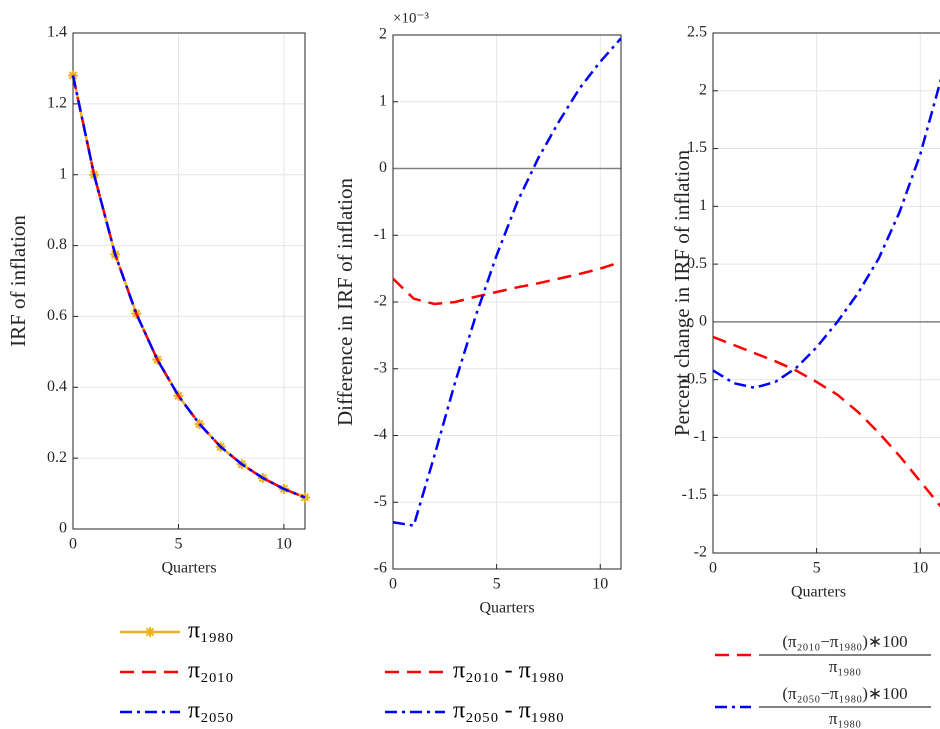 The image size is (940, 729). I want to click on y-tick-label: 0.8, so click(57, 244).